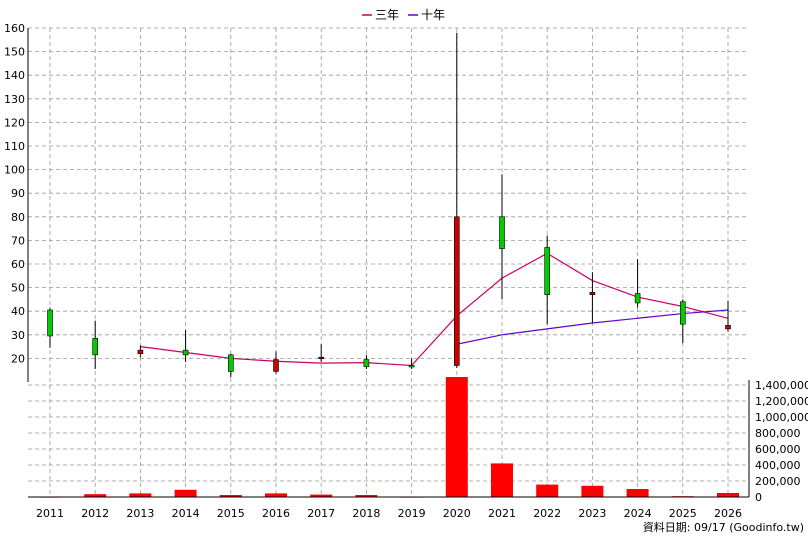  Describe the element at coordinates (403, 15) in the screenshot. I see `legend: 三年 十年` at that location.